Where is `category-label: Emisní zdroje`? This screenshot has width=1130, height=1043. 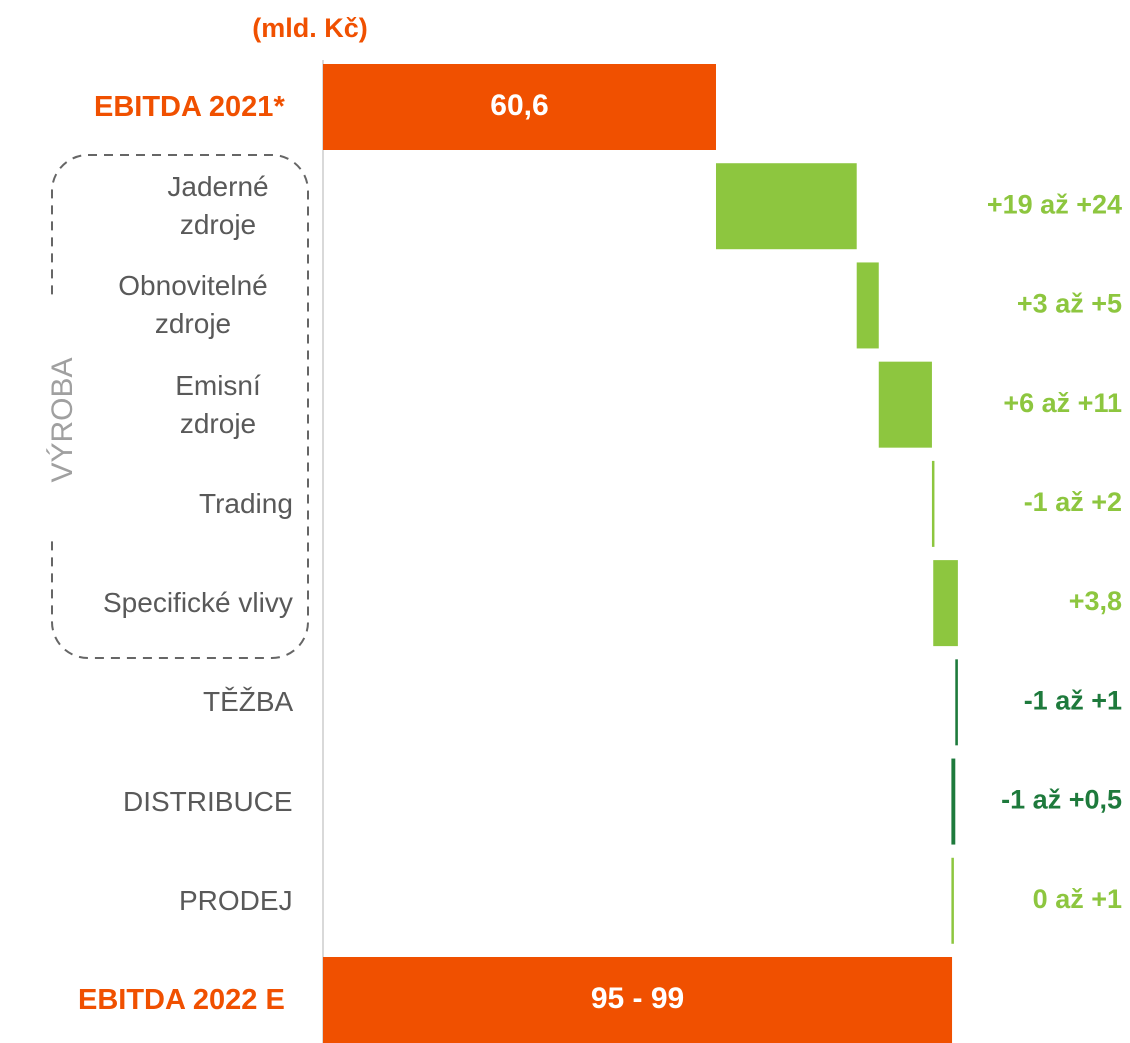
category-label: Emisní zdroje is located at coordinates (218, 404).